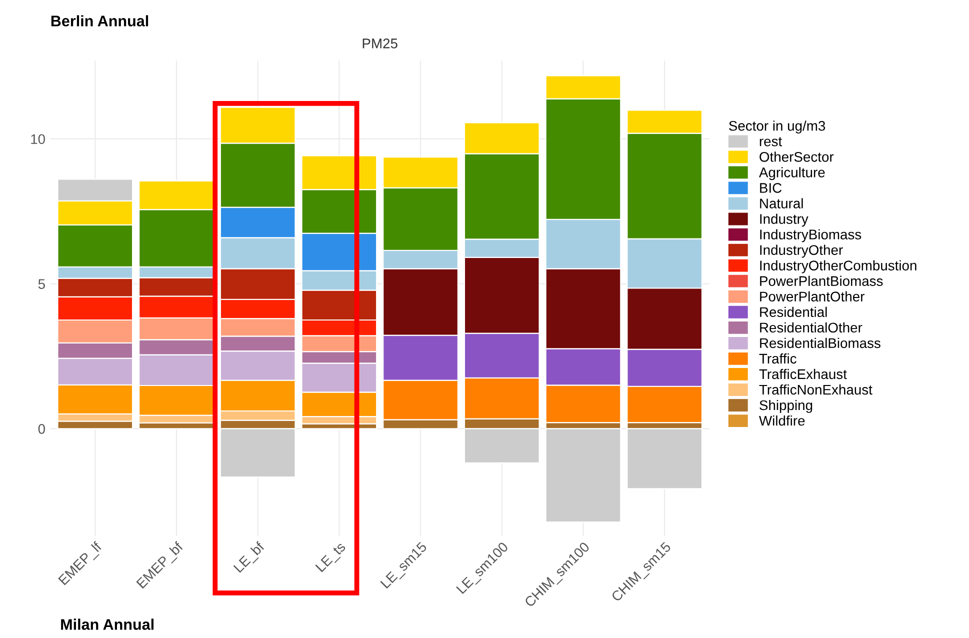  What do you see at coordinates (38, 139) in the screenshot?
I see `y-tick-label: 10` at bounding box center [38, 139].